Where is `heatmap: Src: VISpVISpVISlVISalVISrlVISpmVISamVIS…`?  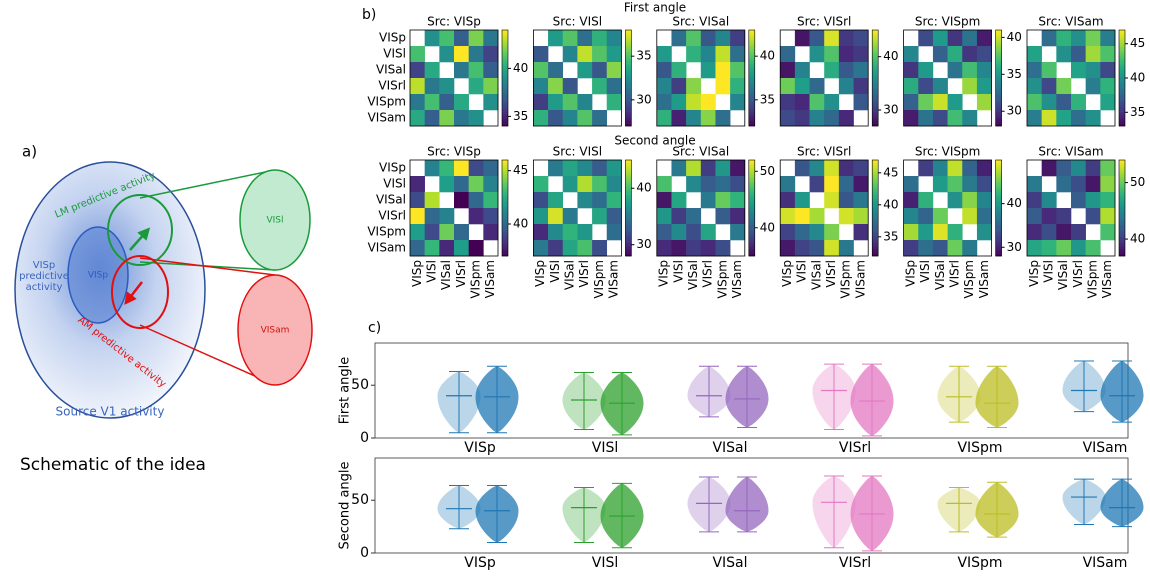 heatmap: Src: VISpVISpVISlVISalVISrlVISpmVISamVIS… is located at coordinates (447, 222).